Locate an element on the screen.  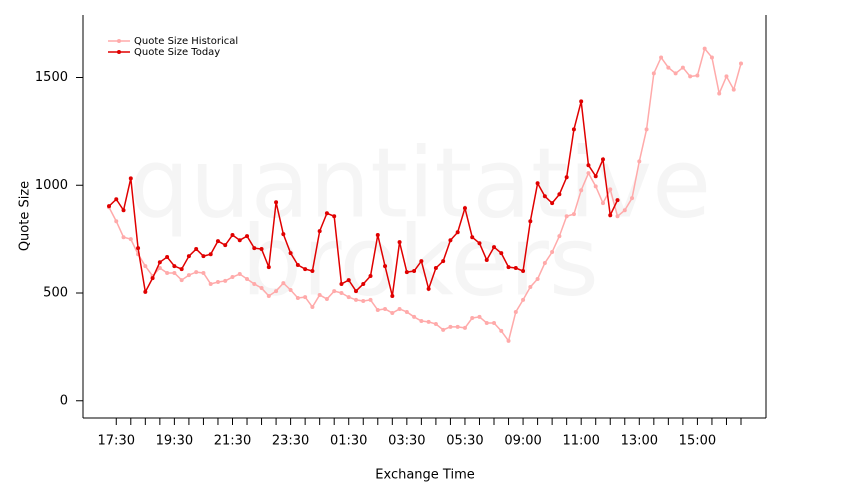
x-tick-label: 01:30 is located at coordinates (348, 441).